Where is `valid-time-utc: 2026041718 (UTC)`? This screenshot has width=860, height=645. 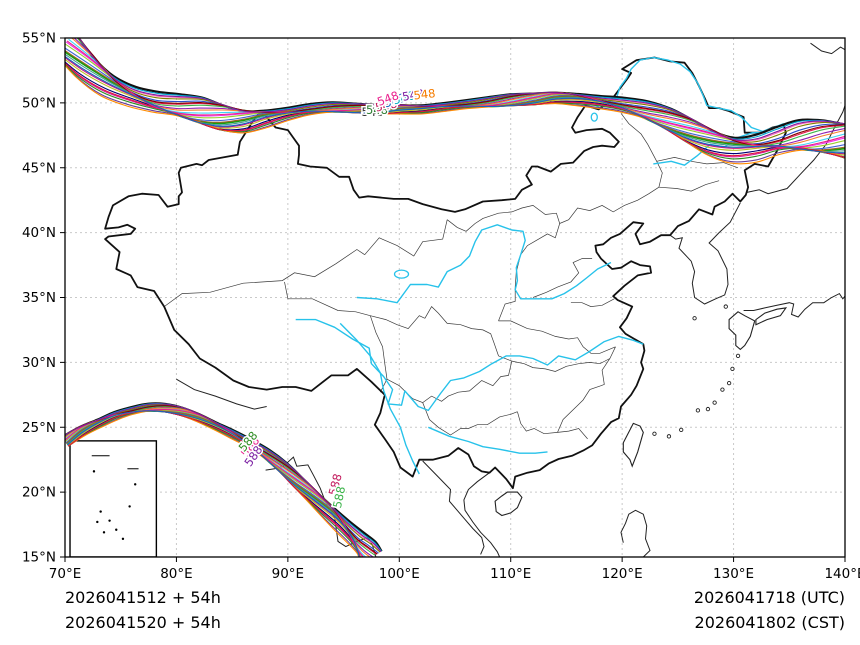
valid-time-utc: 2026041718 (UTC) is located at coordinates (769, 597).